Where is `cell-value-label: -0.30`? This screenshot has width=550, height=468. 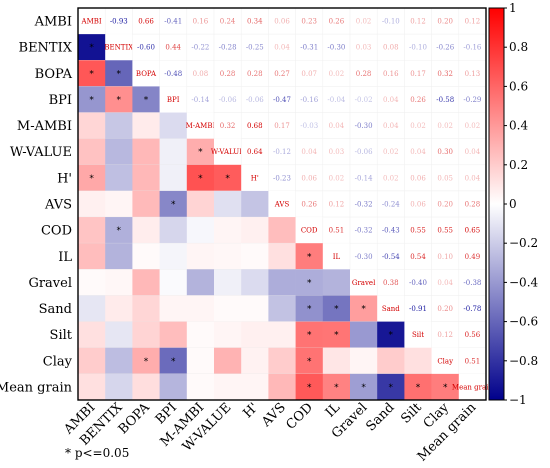 cell-value-label: -0.30 is located at coordinates (336, 48).